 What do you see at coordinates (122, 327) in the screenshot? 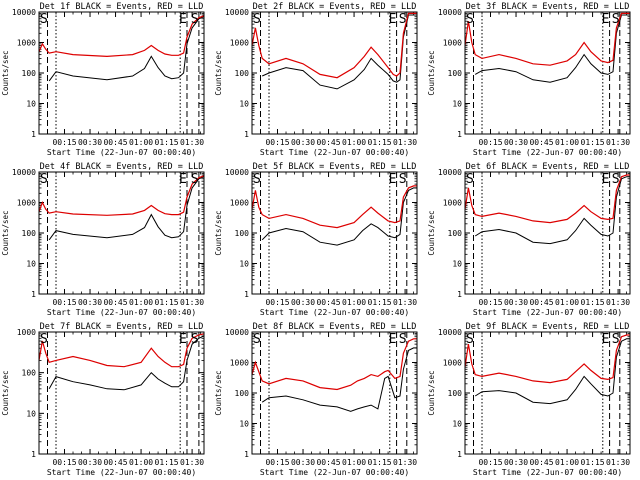
I see `chart-title: Det 7f BLACK = Events, RED = LLD` at bounding box center [122, 327].